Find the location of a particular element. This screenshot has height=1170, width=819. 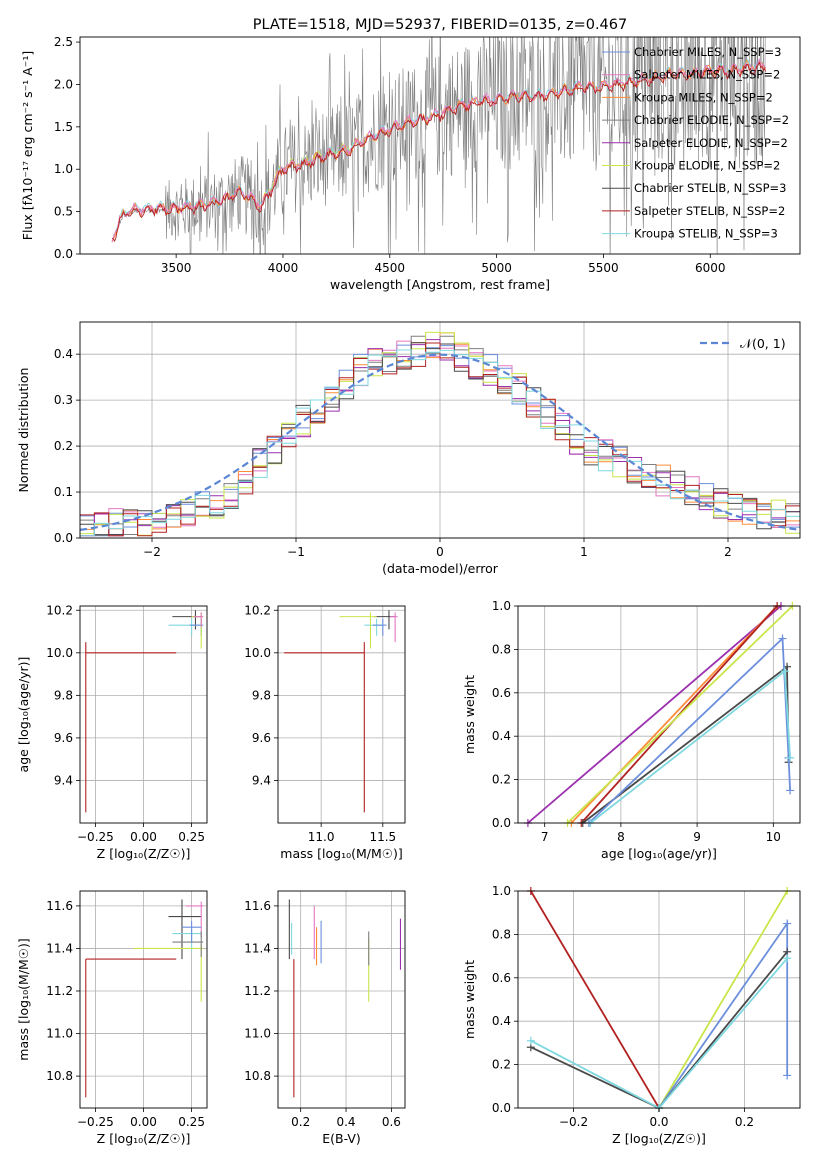

weight_vs_age-line-chabrier_miles is located at coordinates (689, 730).